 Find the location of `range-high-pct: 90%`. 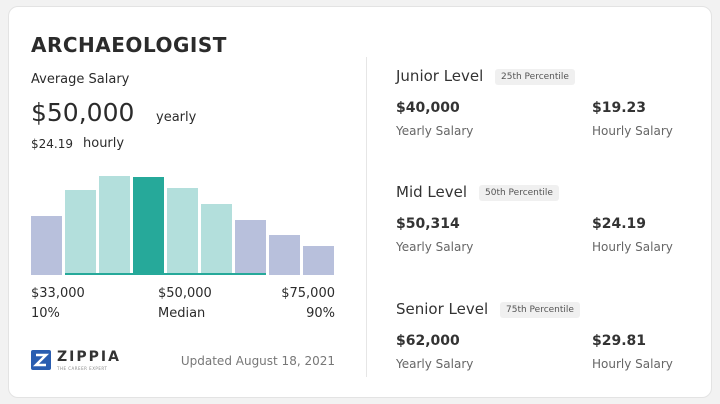

range-high-pct: 90% is located at coordinates (320, 313).